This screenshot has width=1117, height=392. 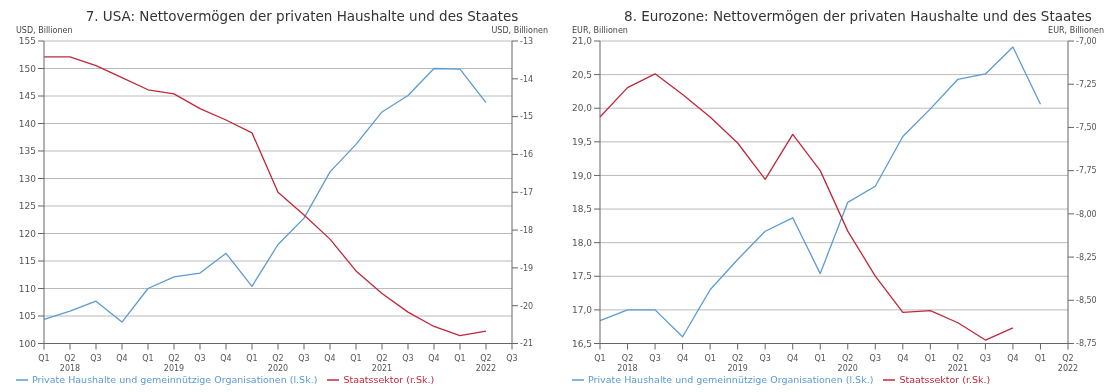 I want to click on y-tick-label: 135, so click(x=27, y=151).